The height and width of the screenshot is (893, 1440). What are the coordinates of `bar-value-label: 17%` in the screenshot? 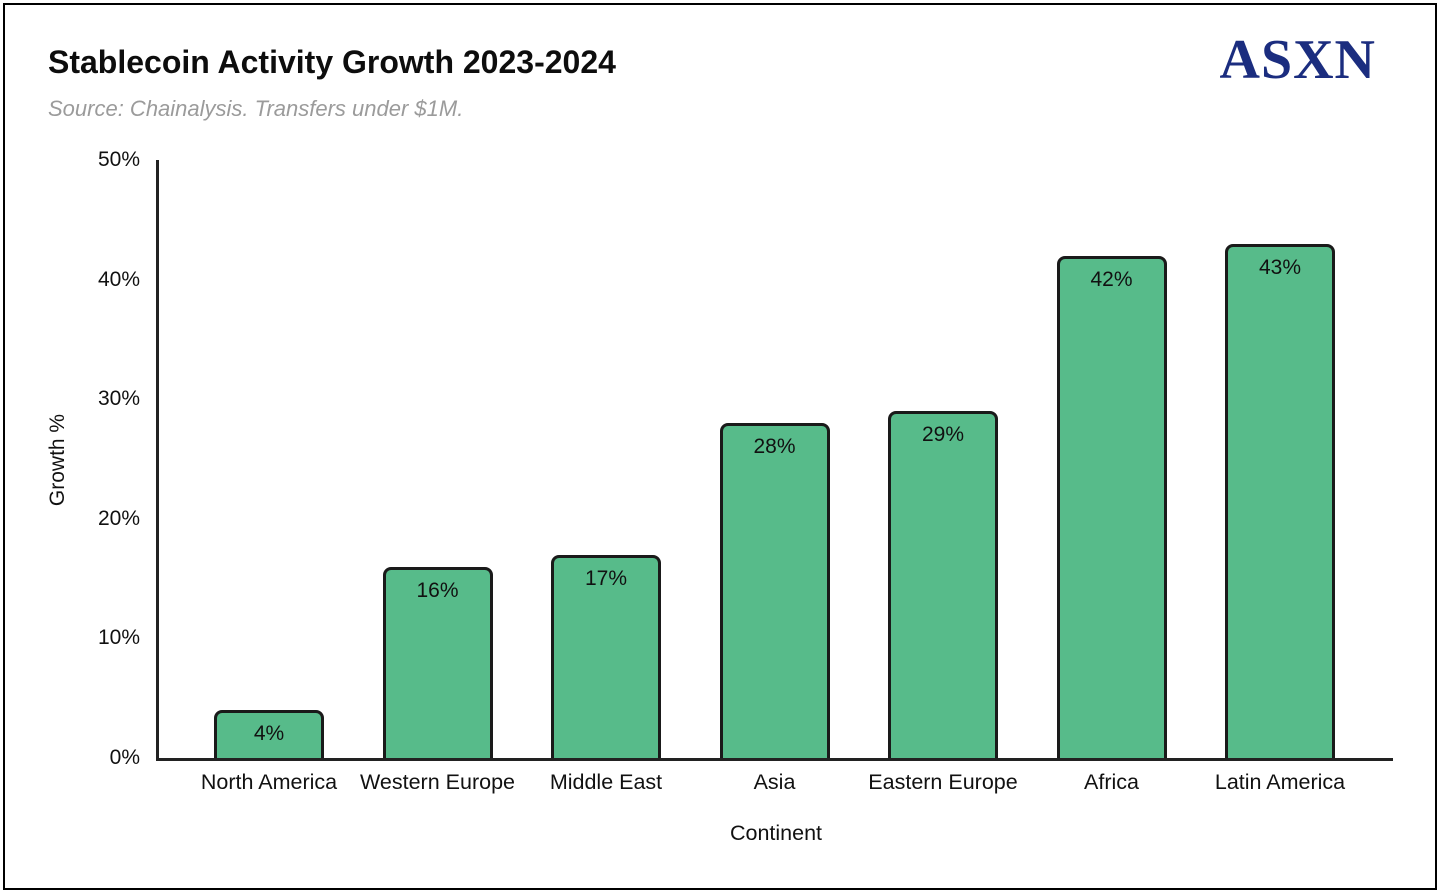 It's located at (606, 578).